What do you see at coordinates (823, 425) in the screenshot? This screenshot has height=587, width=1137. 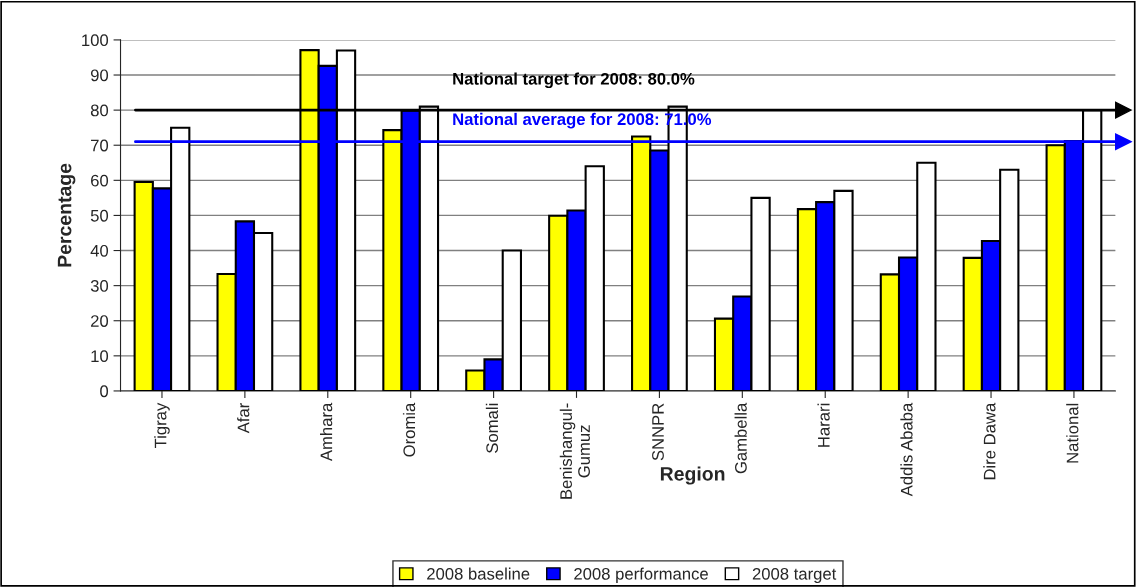 I see `x-tick-label: Harari` at bounding box center [823, 425].